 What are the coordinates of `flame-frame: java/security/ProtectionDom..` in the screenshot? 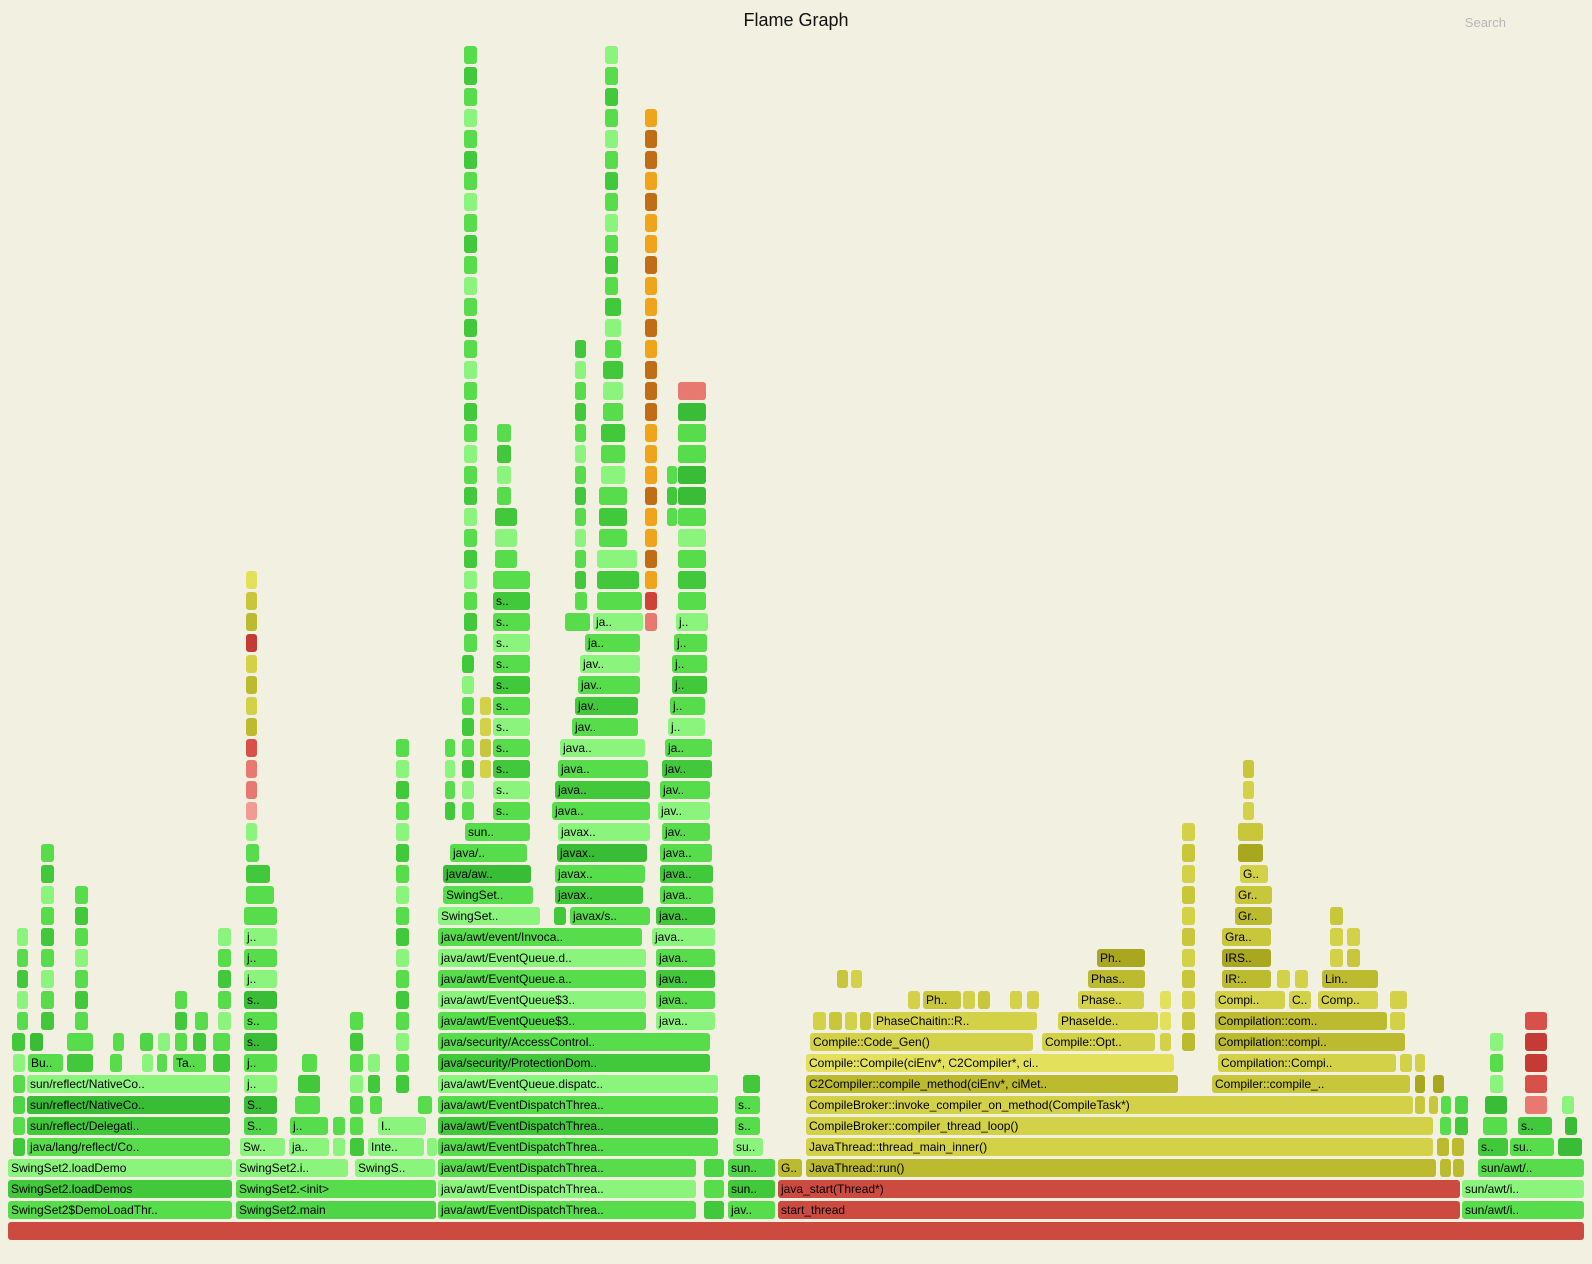 It's located at (574, 1063).